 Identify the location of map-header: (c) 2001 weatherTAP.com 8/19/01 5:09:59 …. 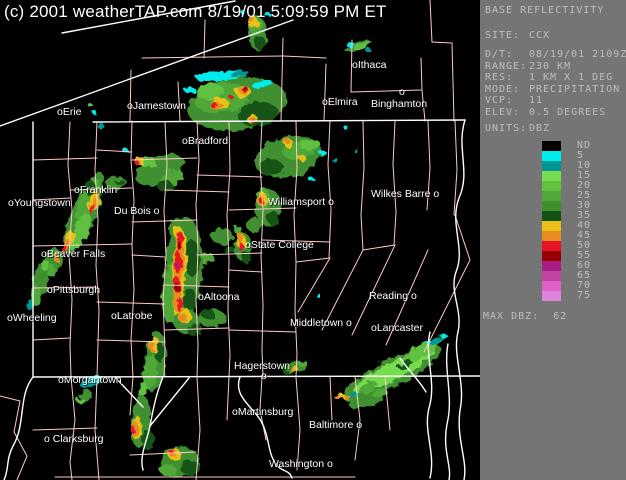
(195, 12).